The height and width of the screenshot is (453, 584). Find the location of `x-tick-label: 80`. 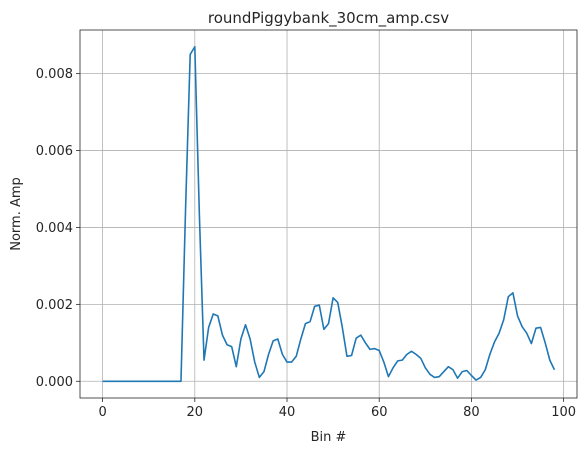

x-tick-label: 80 is located at coordinates (471, 412).